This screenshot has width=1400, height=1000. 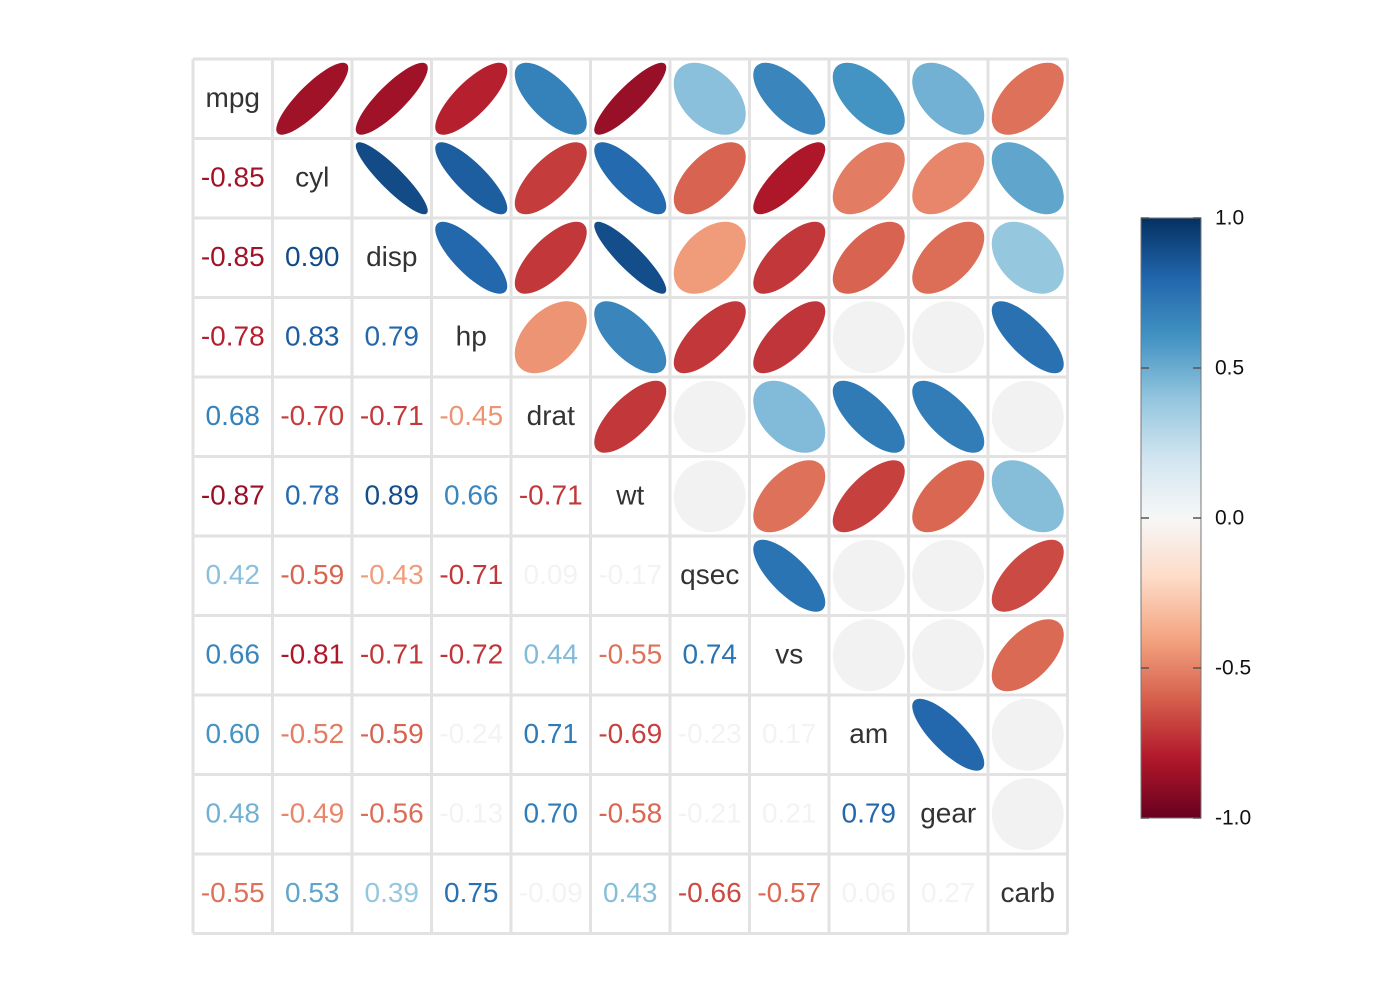 I want to click on ellipse-cyl-hp, so click(x=471, y=178).